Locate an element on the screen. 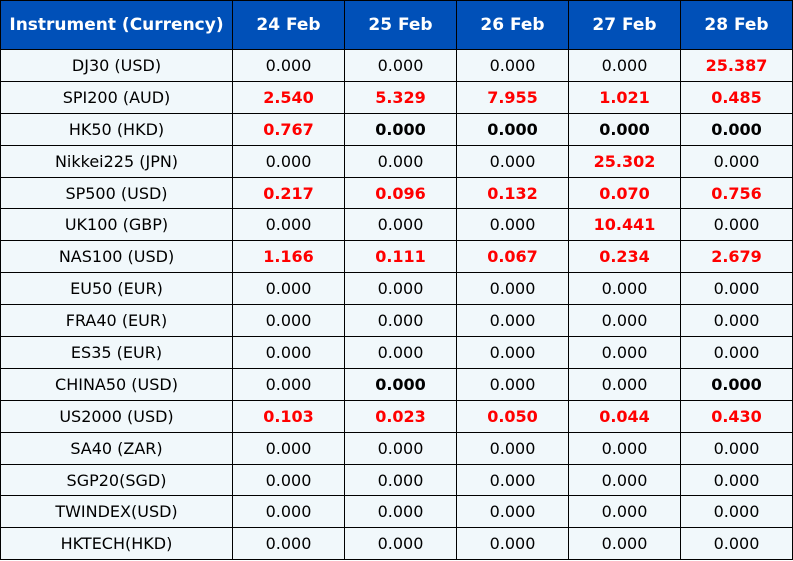 The width and height of the screenshot is (793, 561). value-cell: 5.329 is located at coordinates (400, 97).